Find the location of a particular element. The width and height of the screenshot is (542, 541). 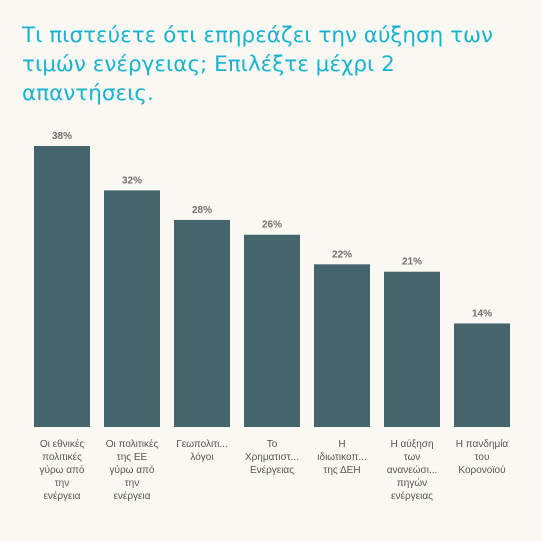

bar-value-label: 26% is located at coordinates (272, 225).